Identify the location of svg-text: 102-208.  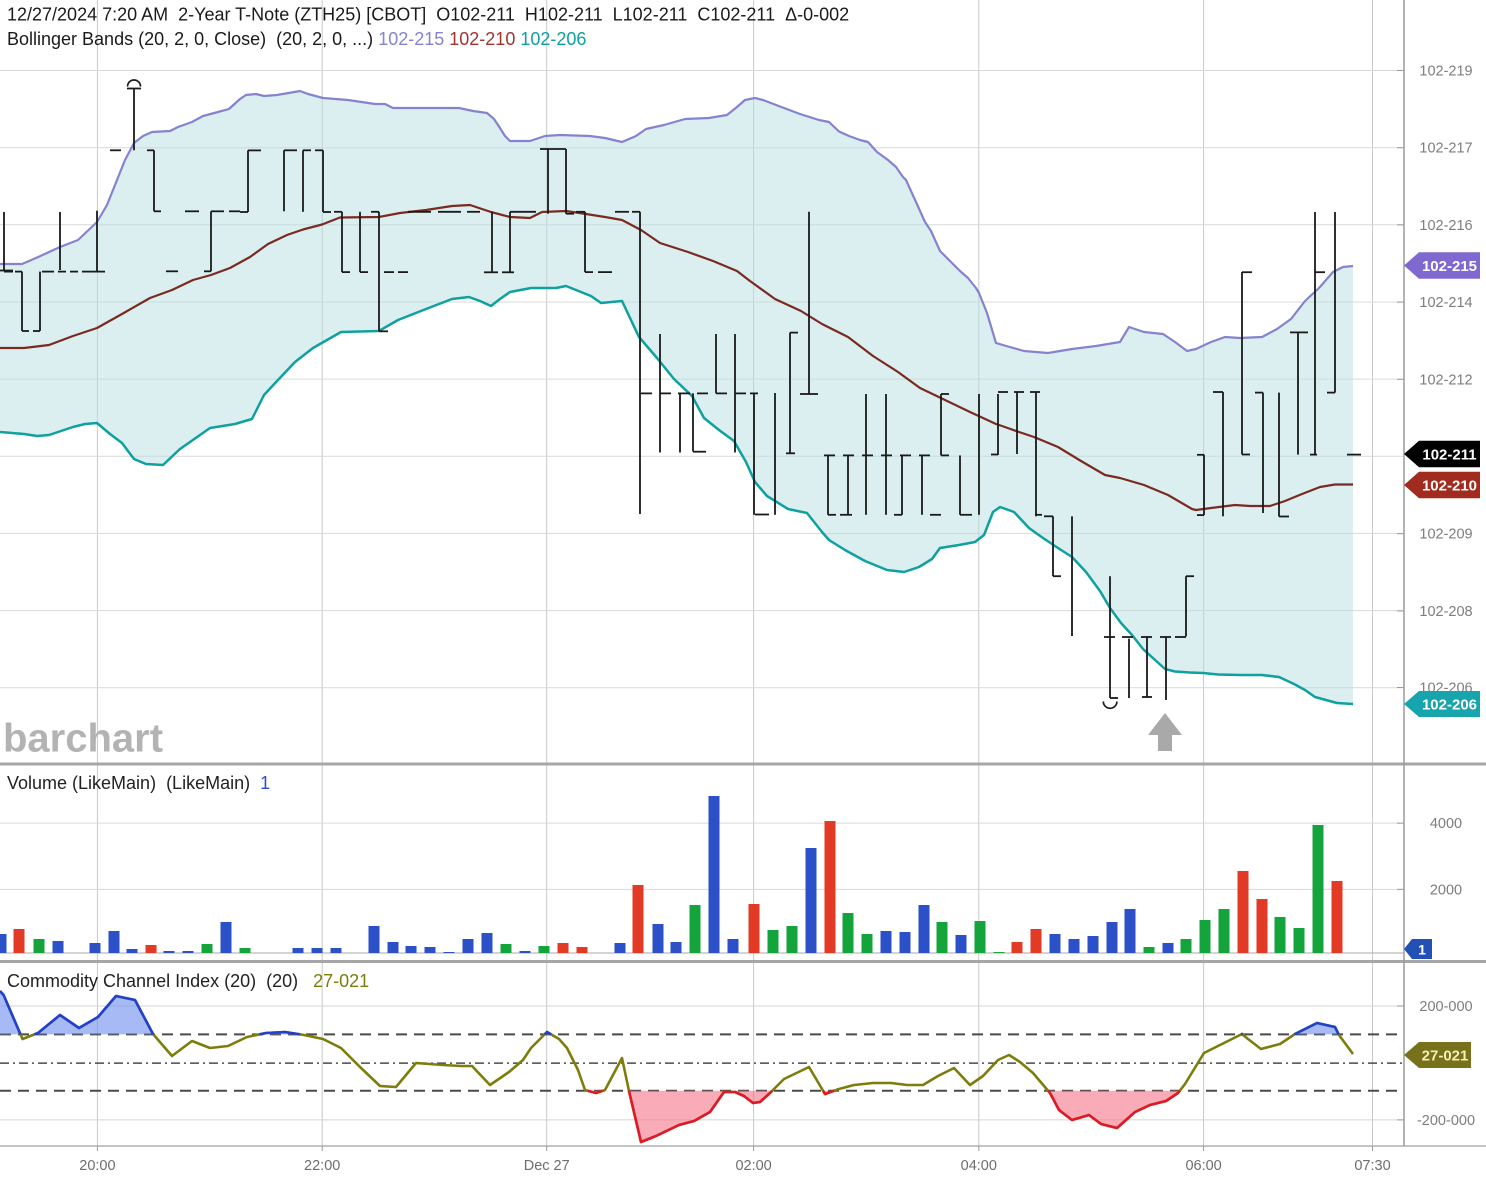
(1445, 612).